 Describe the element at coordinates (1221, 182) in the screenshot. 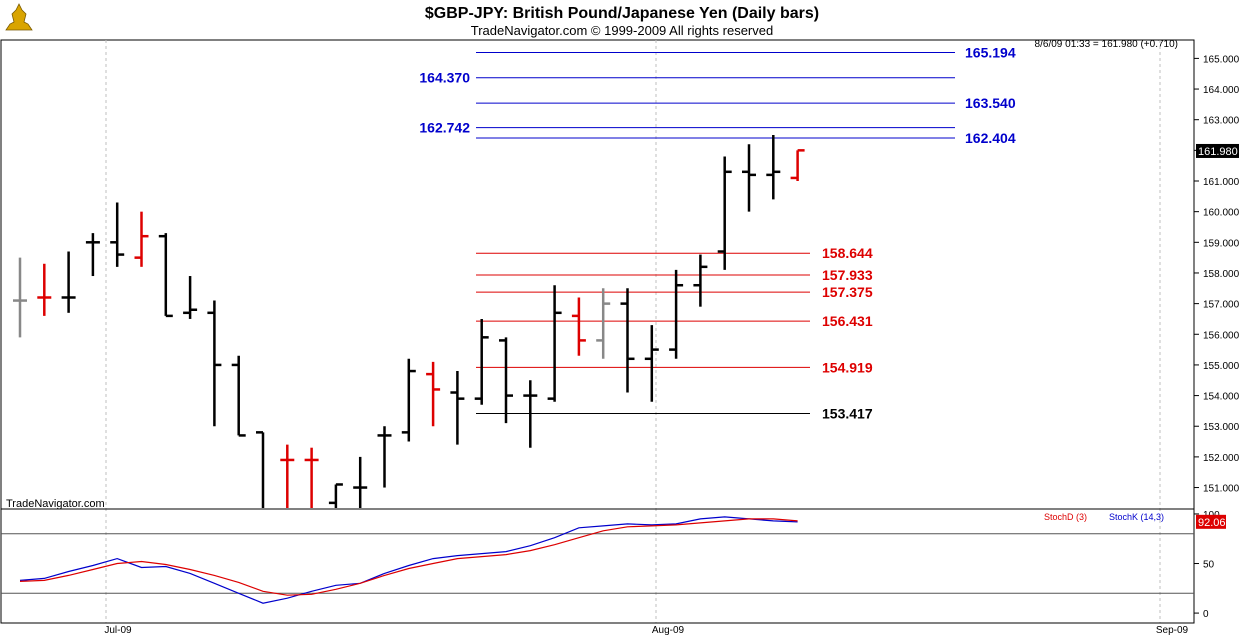

I see `y-tick-label: 161.000` at that location.